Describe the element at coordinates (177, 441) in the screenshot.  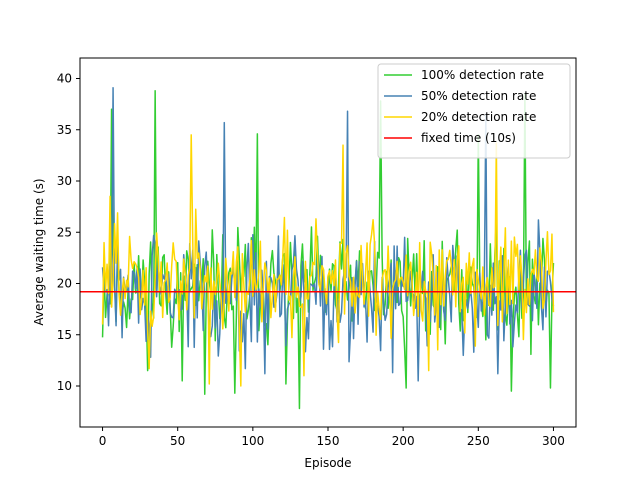
I see `x-tick-label: 50` at that location.